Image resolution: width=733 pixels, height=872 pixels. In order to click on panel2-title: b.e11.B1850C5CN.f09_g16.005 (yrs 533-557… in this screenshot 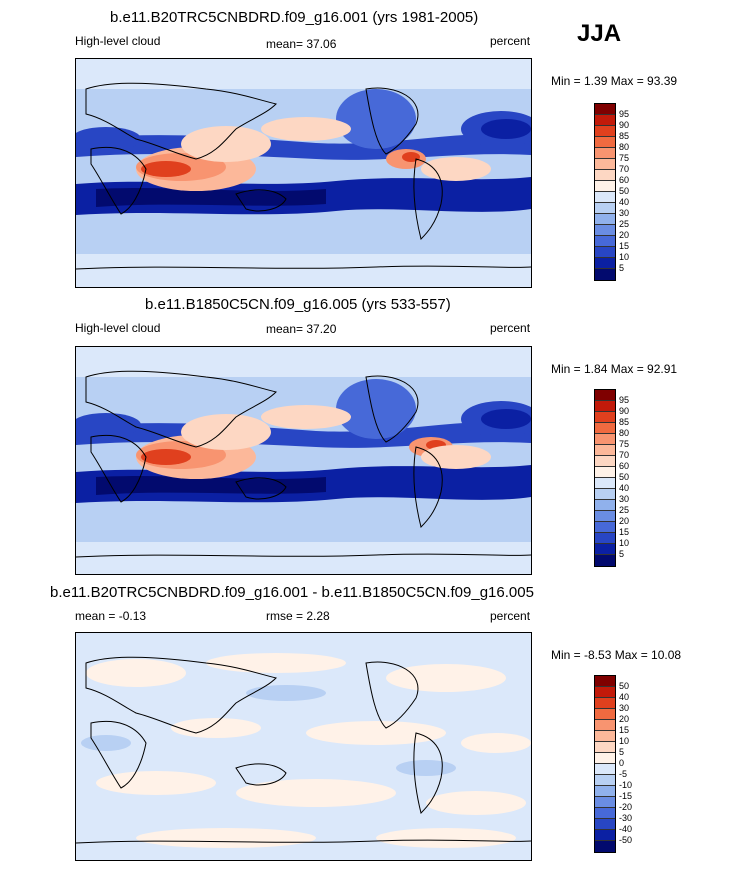, I will do `click(298, 304)`.